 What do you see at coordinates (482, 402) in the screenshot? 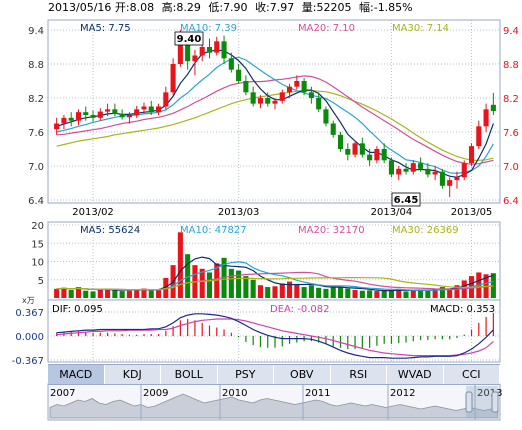
I see `overview-slider` at bounding box center [482, 402].